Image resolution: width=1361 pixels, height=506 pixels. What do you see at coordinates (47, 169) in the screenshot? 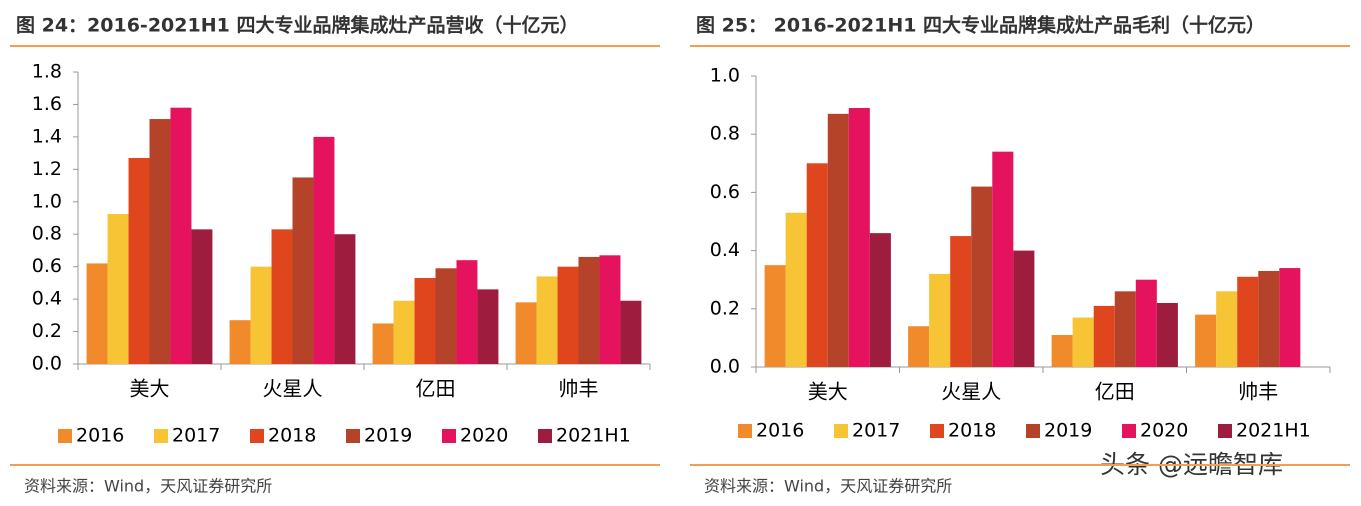
I see `y-tick-label: 1.2` at bounding box center [47, 169].